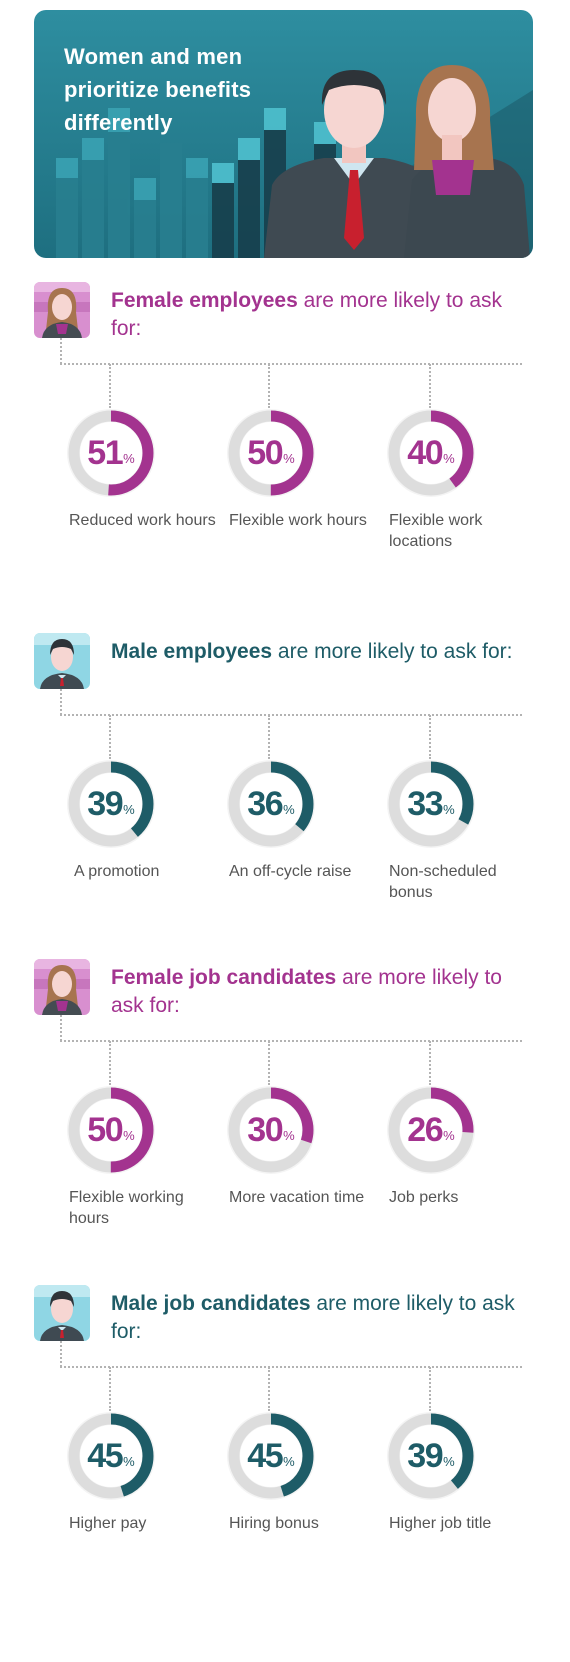  What do you see at coordinates (192, 651) in the screenshot?
I see `section-heading-bold: Male employees` at bounding box center [192, 651].